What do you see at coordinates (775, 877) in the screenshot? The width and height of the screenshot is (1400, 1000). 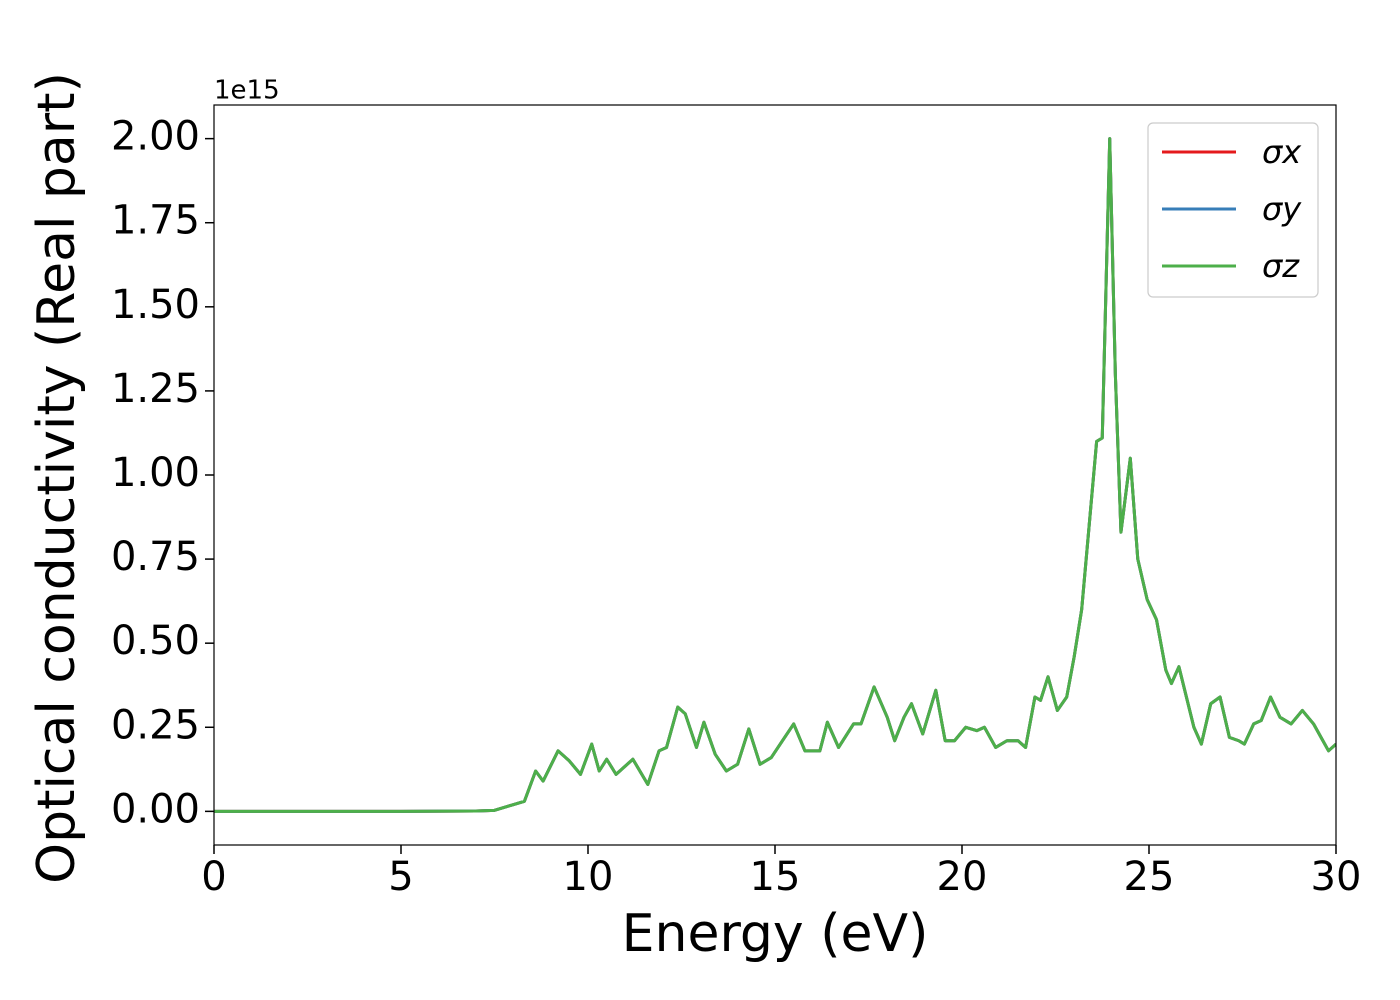 I see `x-tick-label: 15` at bounding box center [775, 877].